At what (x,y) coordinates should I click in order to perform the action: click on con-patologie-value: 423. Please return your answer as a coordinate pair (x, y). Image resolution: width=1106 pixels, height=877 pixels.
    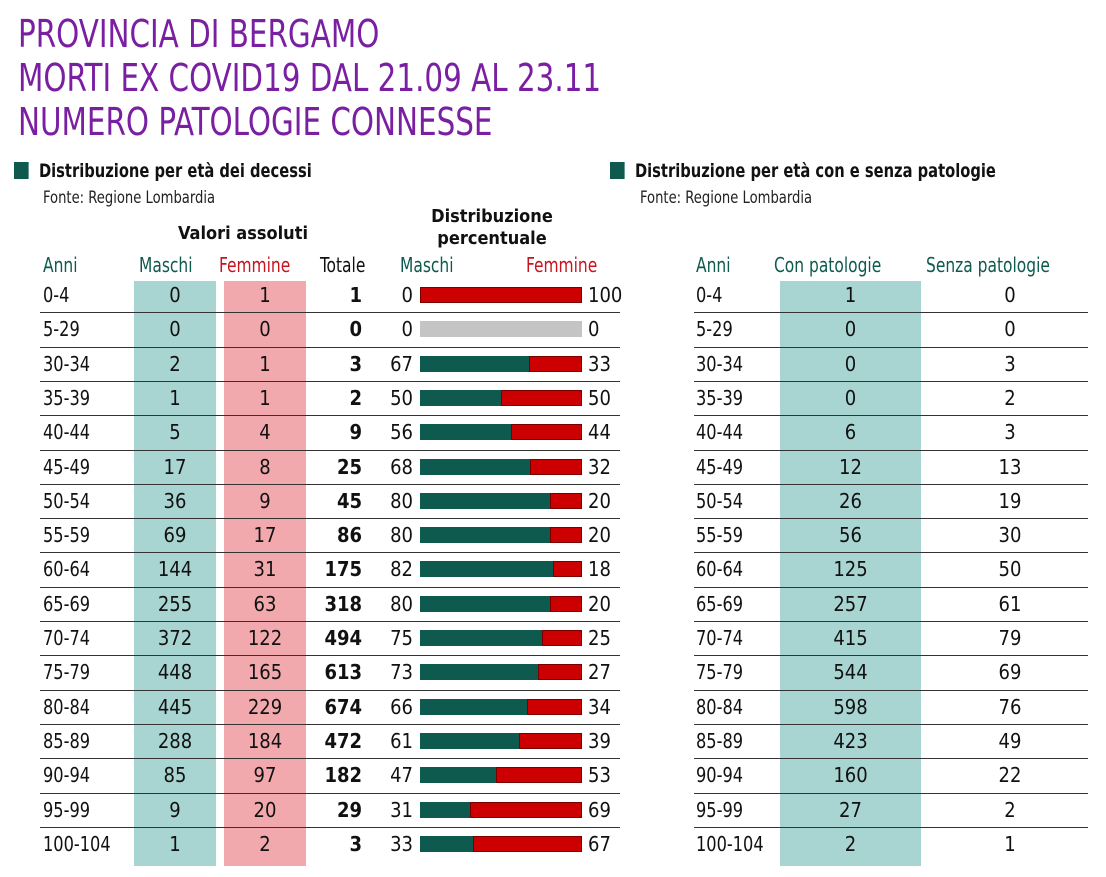
    Looking at the image, I should click on (850, 740).